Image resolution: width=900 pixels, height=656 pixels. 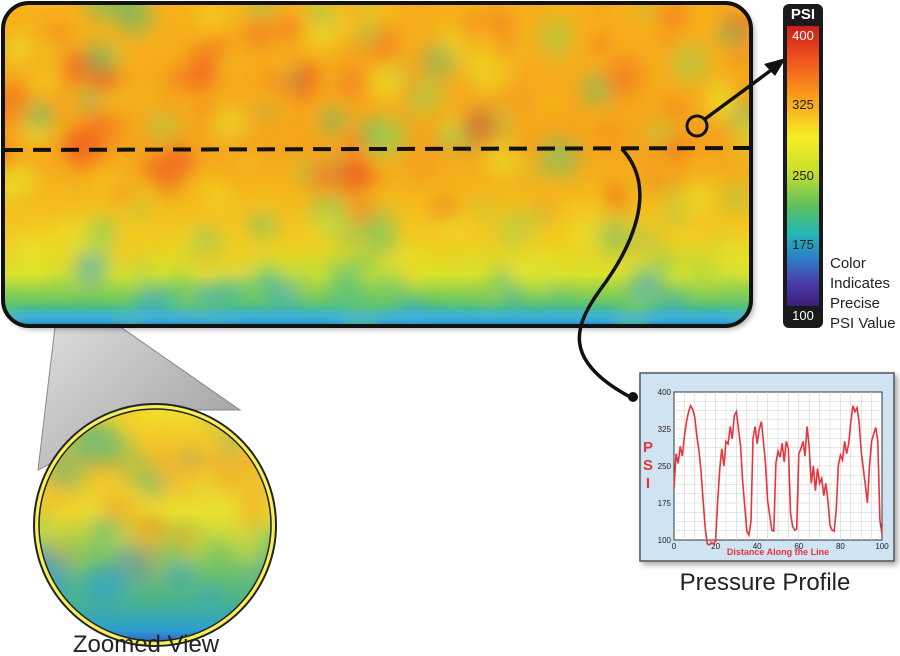 I want to click on chart-xlabel: Distance Along the Line, so click(x=778, y=552).